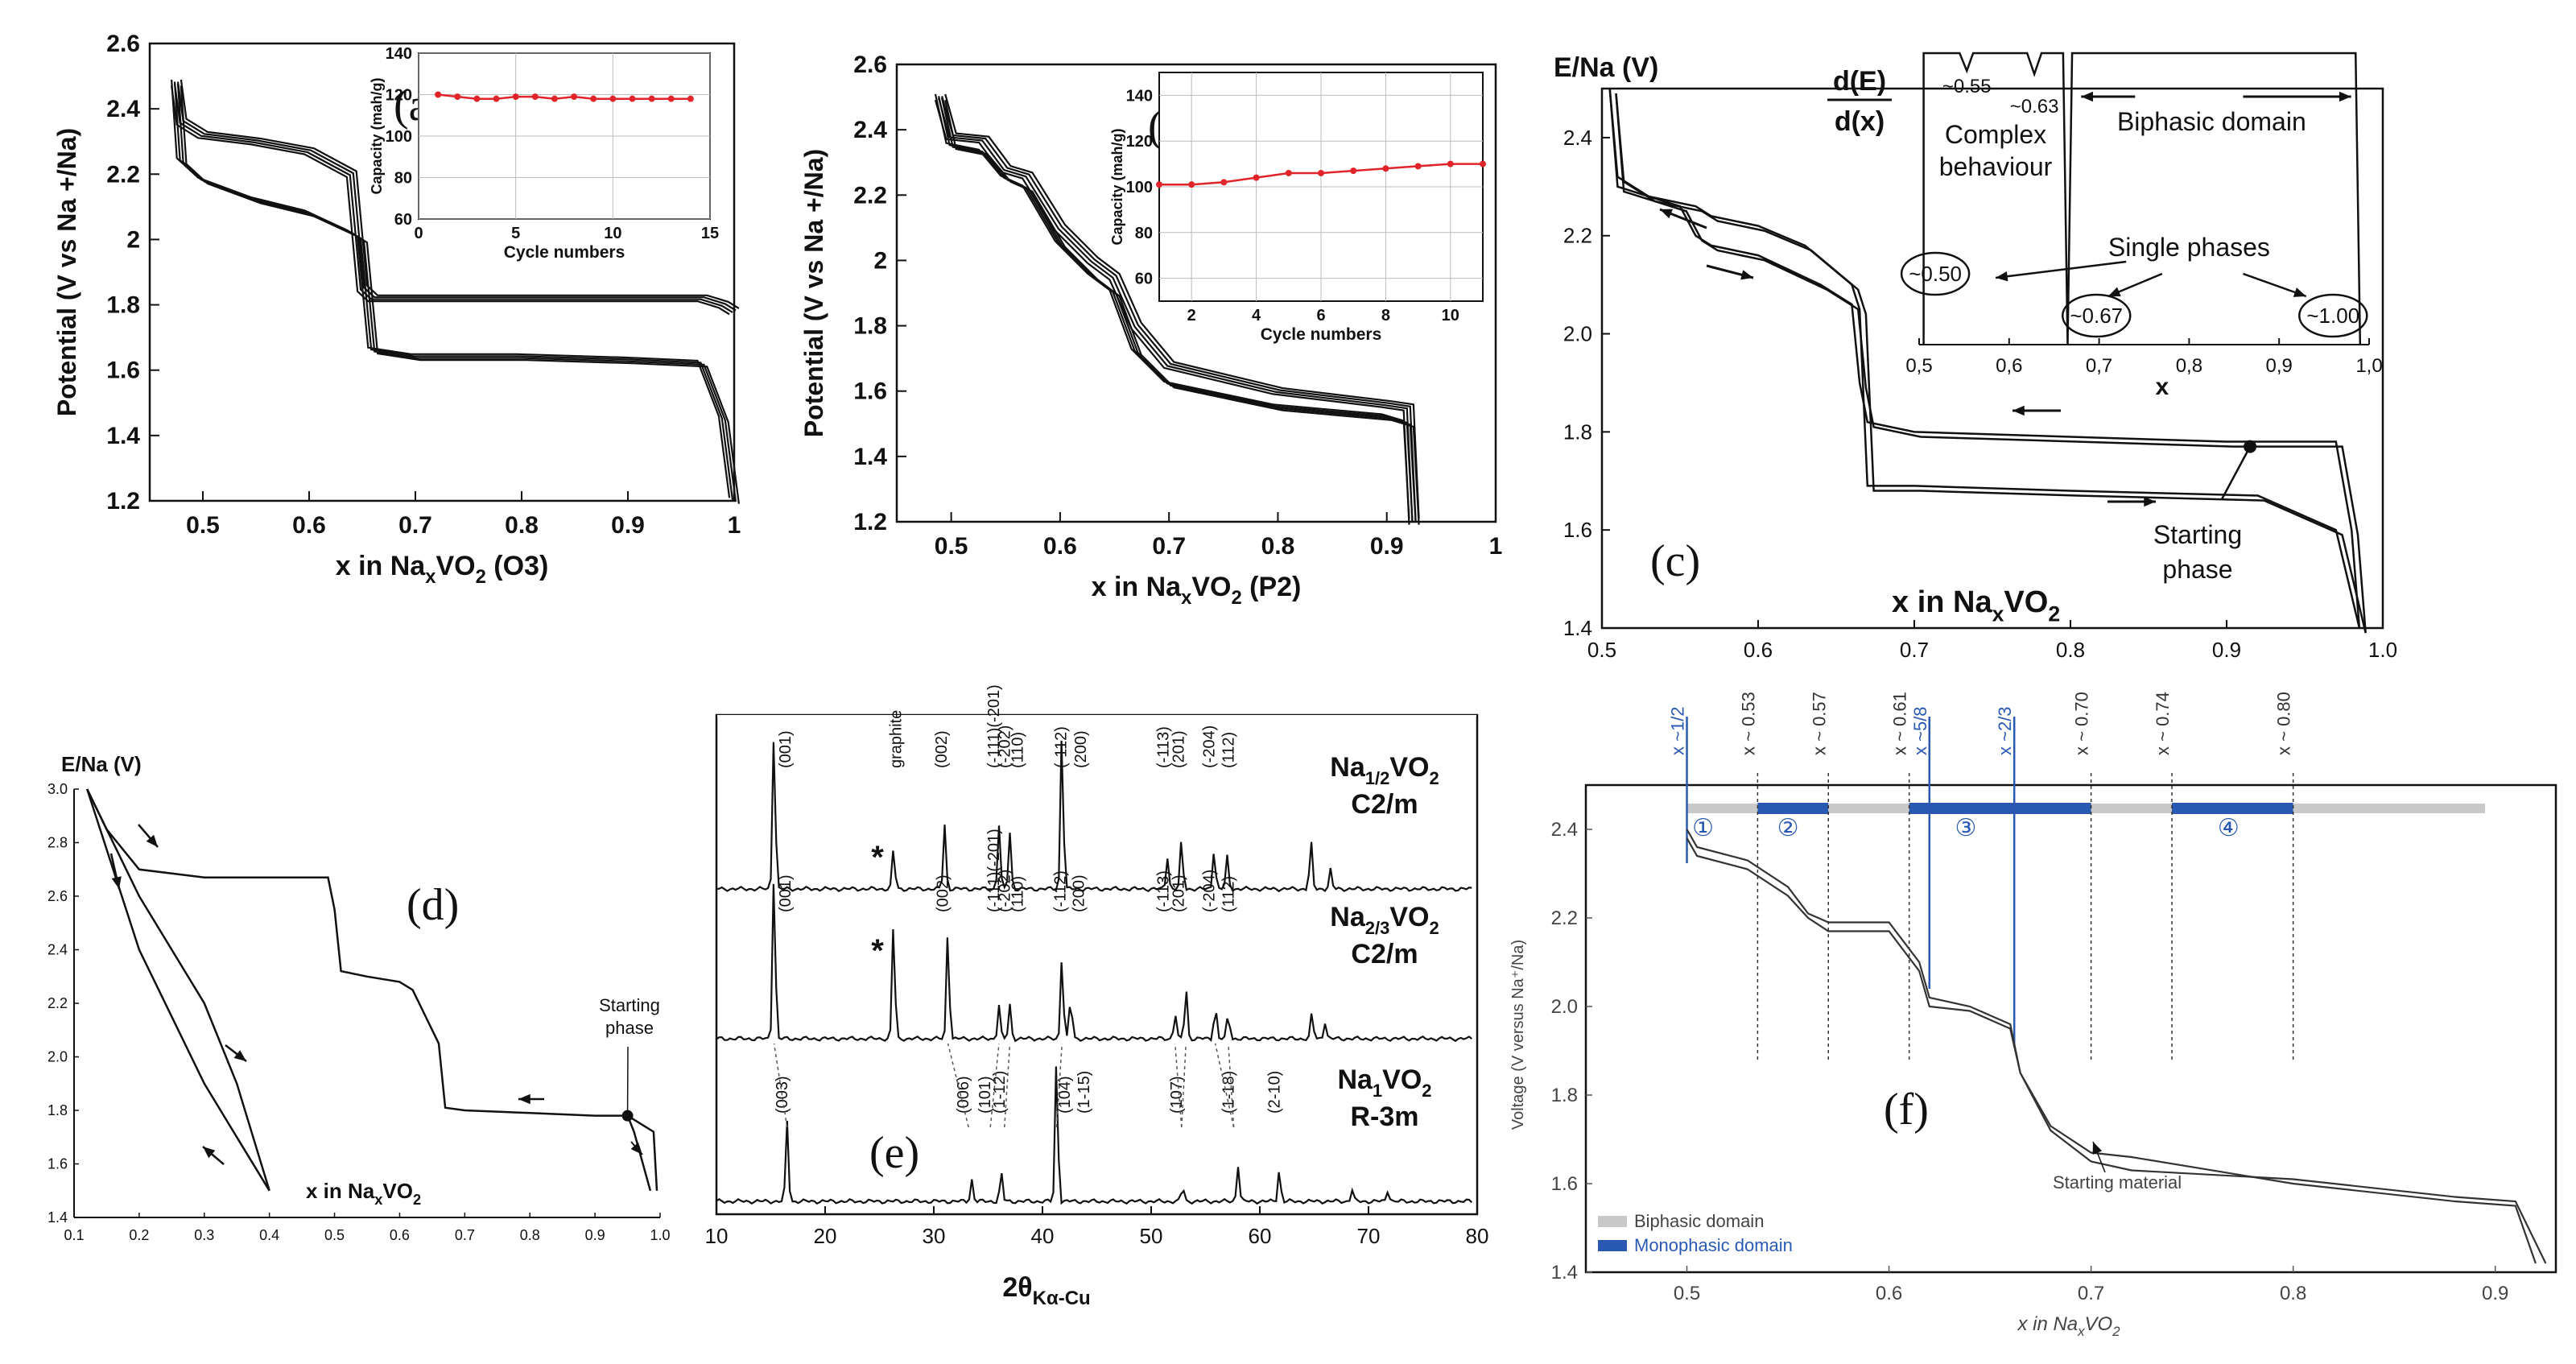 The width and height of the screenshot is (2576, 1364). Describe the element at coordinates (2099, 1157) in the screenshot. I see `starting-arrow` at that location.